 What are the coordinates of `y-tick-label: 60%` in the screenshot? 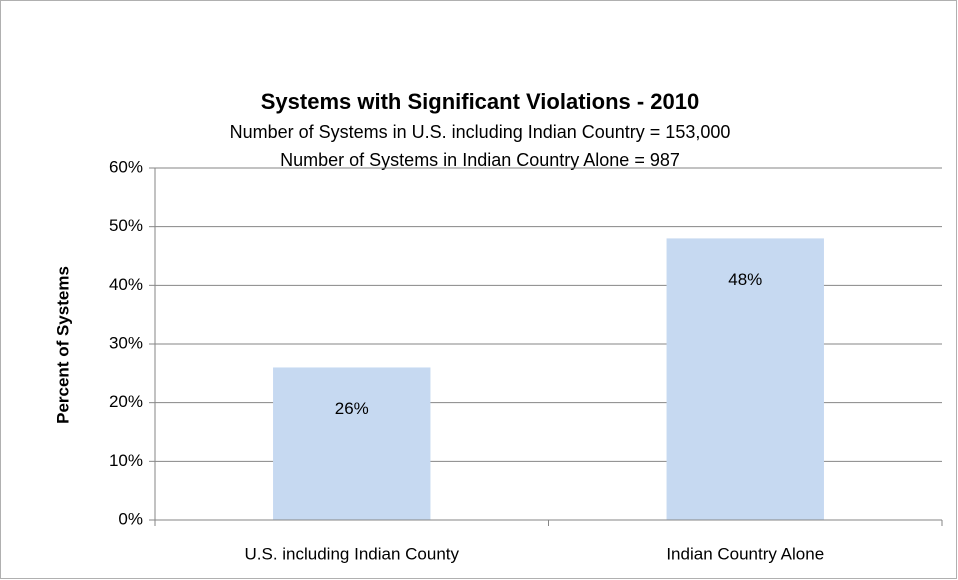 It's located at (126, 166).